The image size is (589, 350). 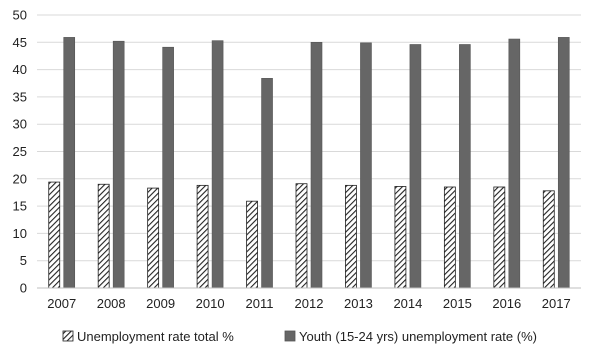 I want to click on x-tick-label: 2009, so click(x=160, y=303).